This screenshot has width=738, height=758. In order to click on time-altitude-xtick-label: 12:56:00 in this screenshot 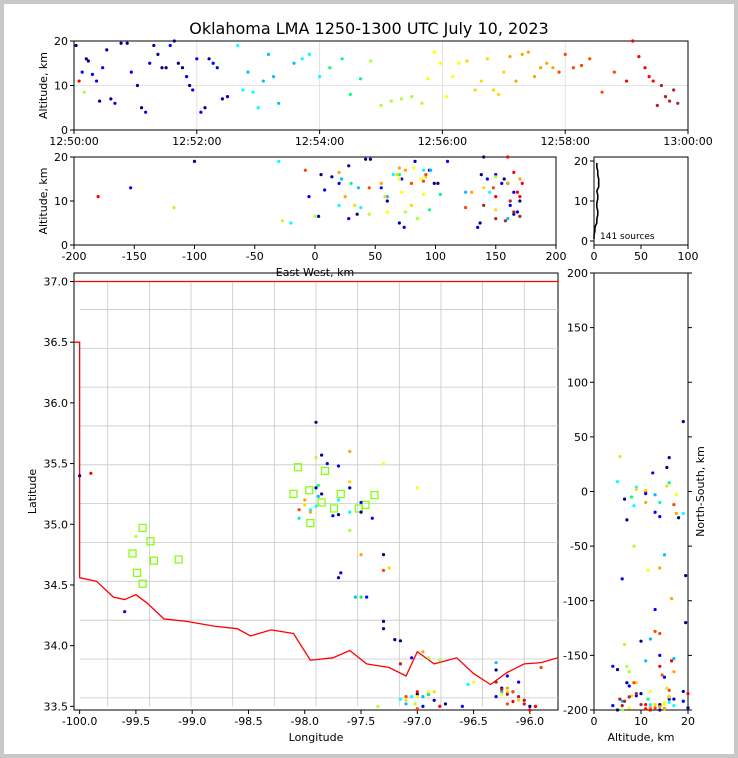, I will do `click(442, 141)`.